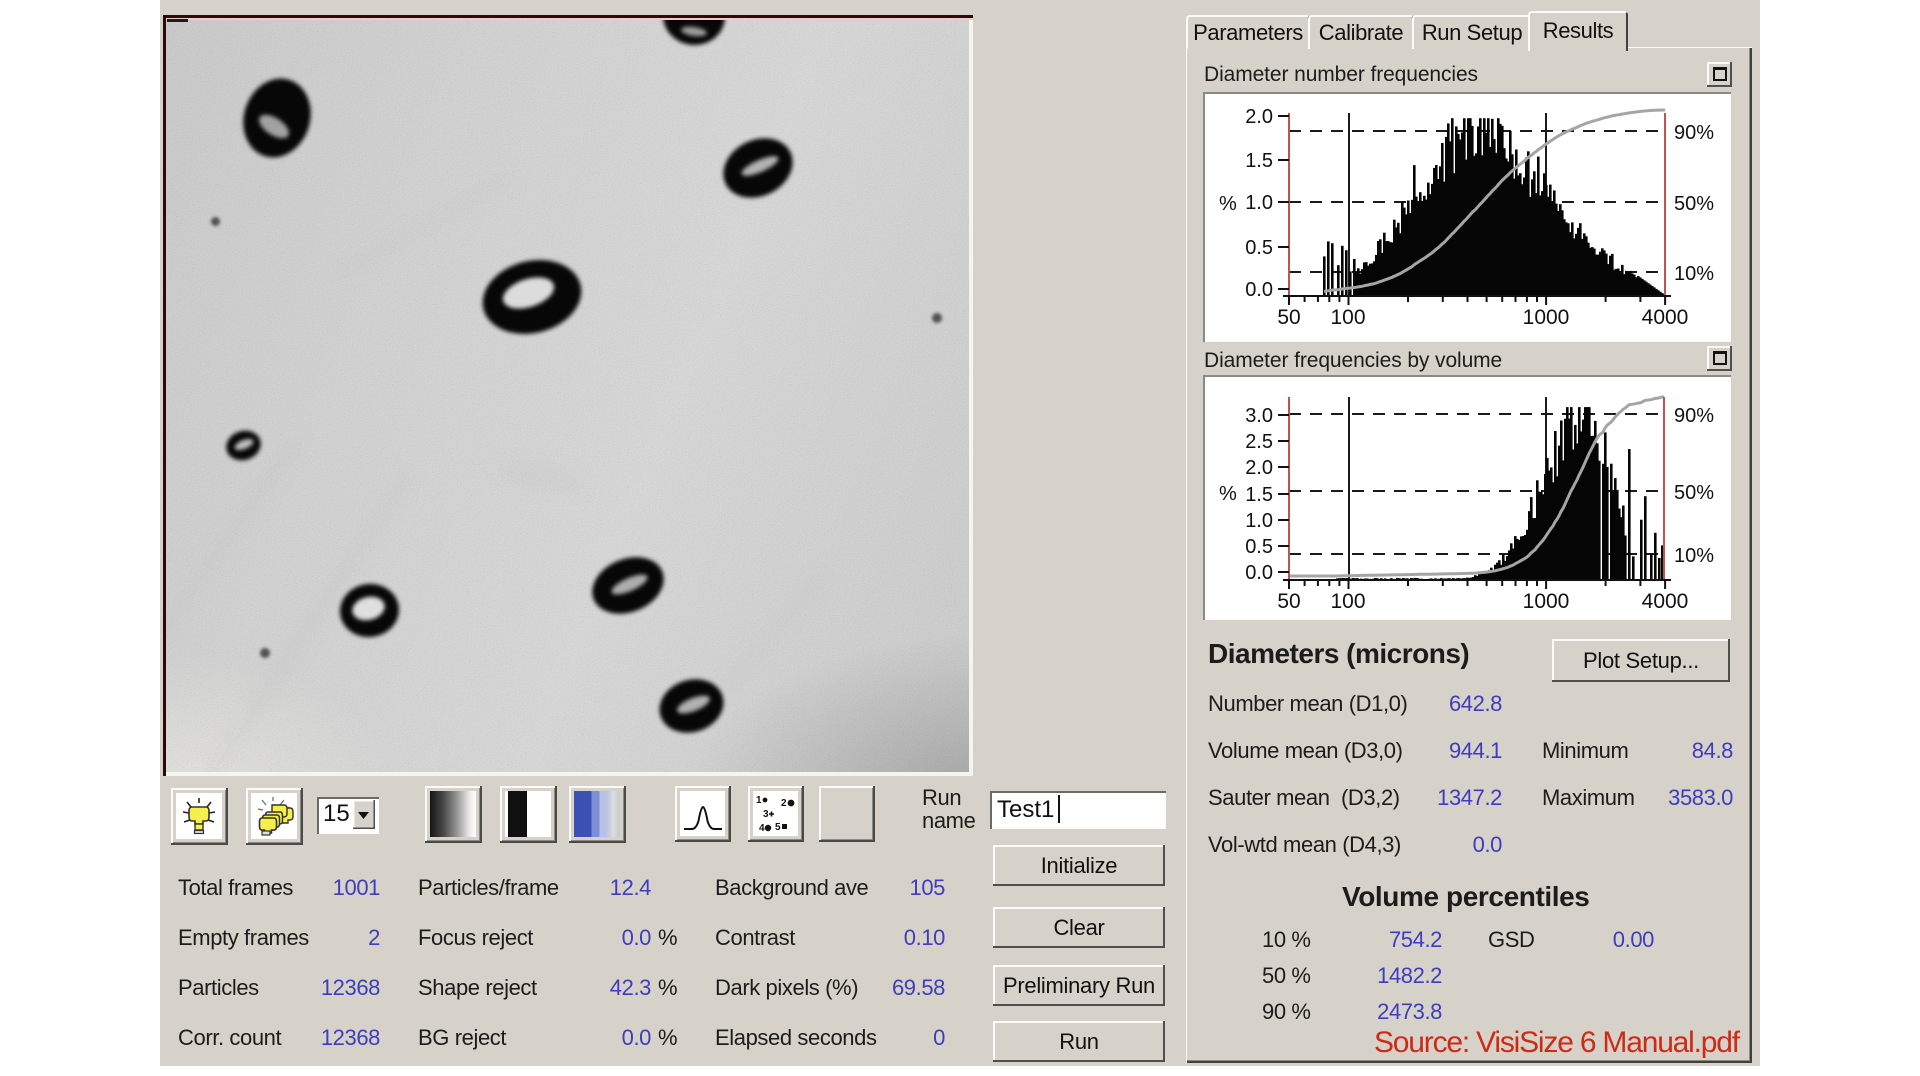 This screenshot has height=1076, width=1920. Describe the element at coordinates (784, 803) in the screenshot. I see `svg-text: 2` at that location.